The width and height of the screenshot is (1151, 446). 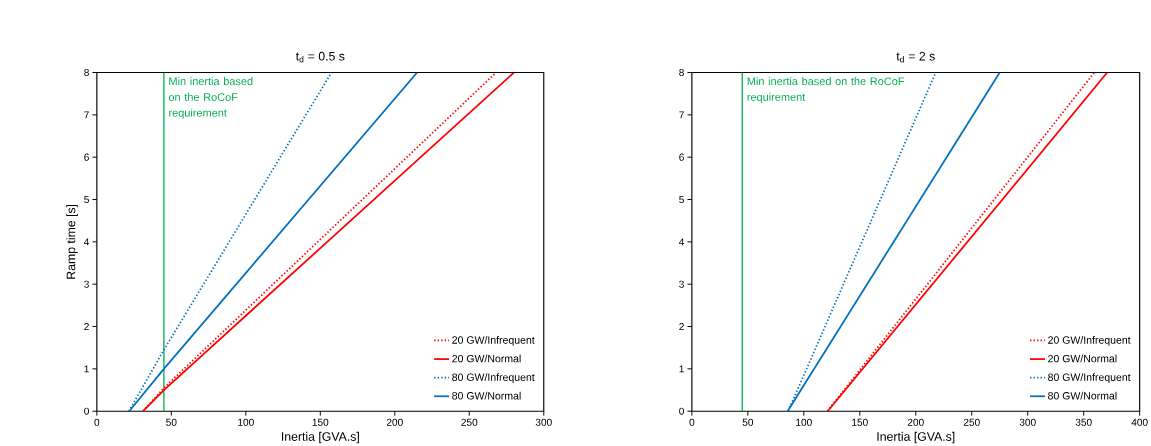 What do you see at coordinates (1083, 422) in the screenshot?
I see `x-tick-label: 350` at bounding box center [1083, 422].